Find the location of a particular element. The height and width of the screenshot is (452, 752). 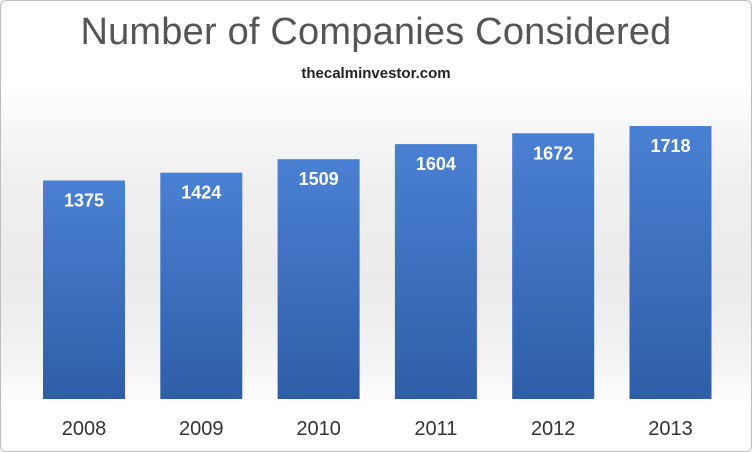

data-label-2008: 1375 is located at coordinates (84, 201).